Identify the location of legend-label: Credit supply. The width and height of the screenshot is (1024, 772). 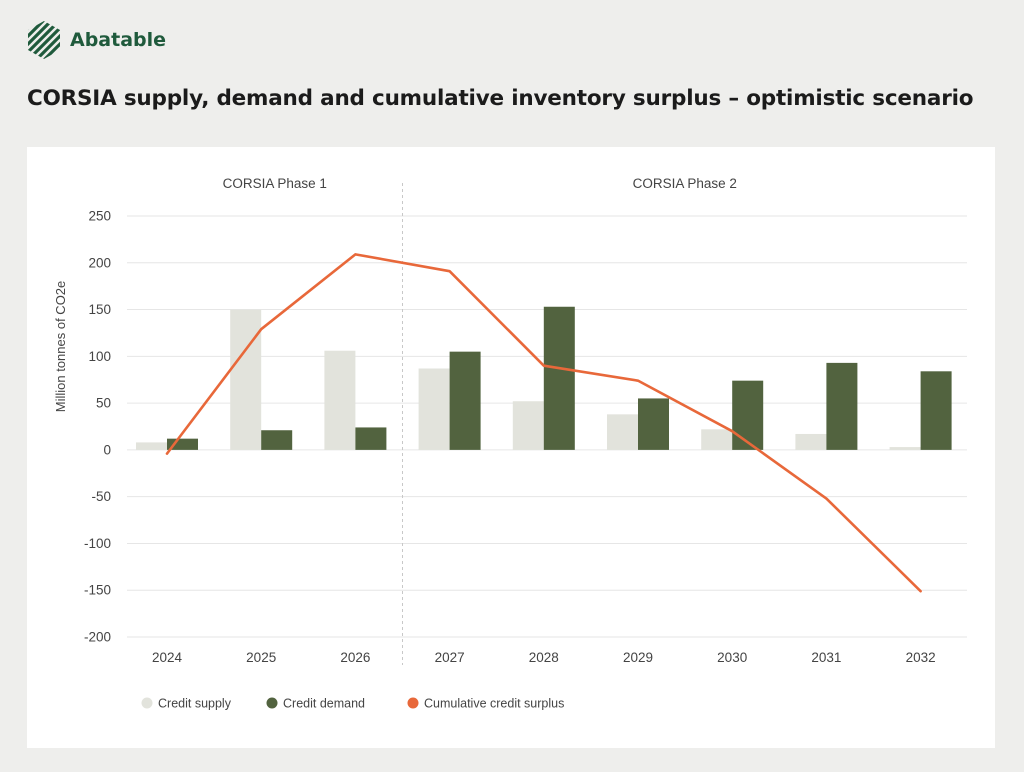
(195, 704).